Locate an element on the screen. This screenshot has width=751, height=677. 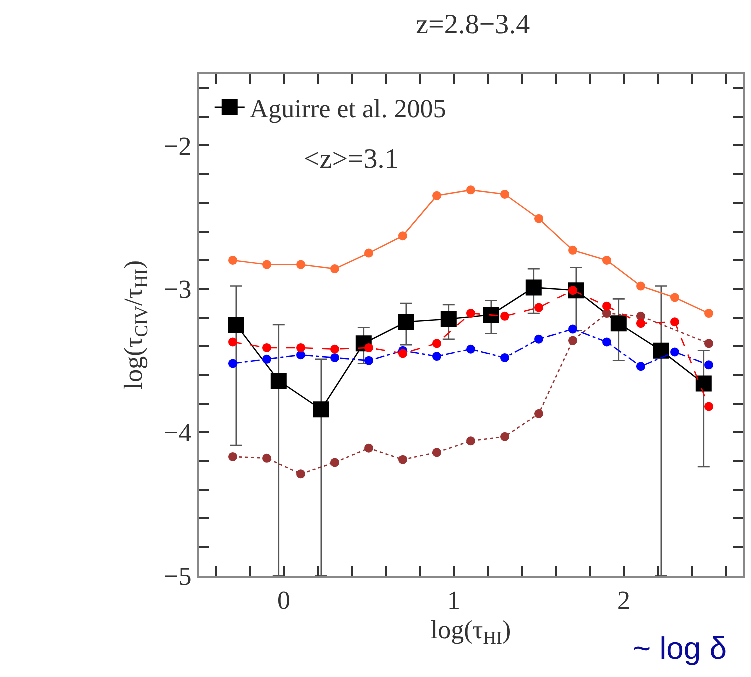
annotation: <z>=3.1 is located at coordinates (351, 159).